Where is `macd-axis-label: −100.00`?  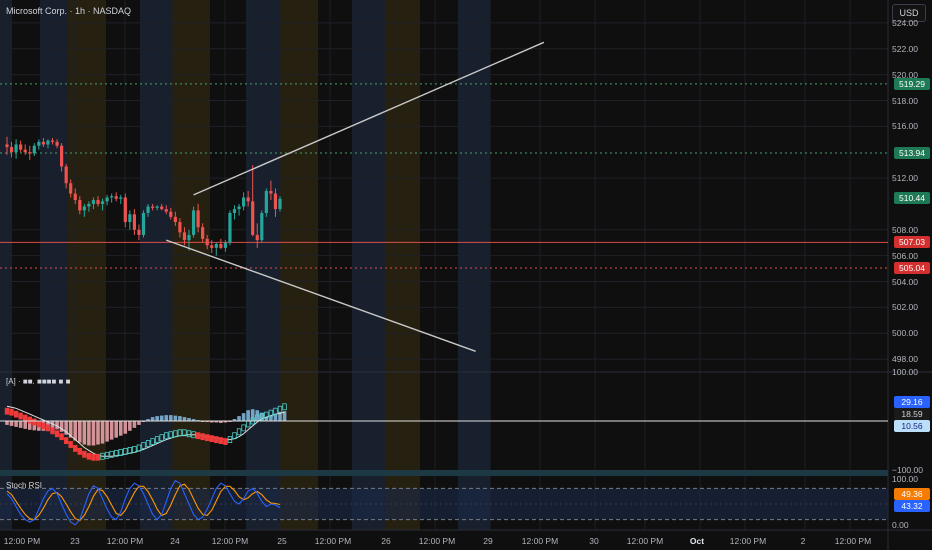 macd-axis-label: −100.00 is located at coordinates (907, 470).